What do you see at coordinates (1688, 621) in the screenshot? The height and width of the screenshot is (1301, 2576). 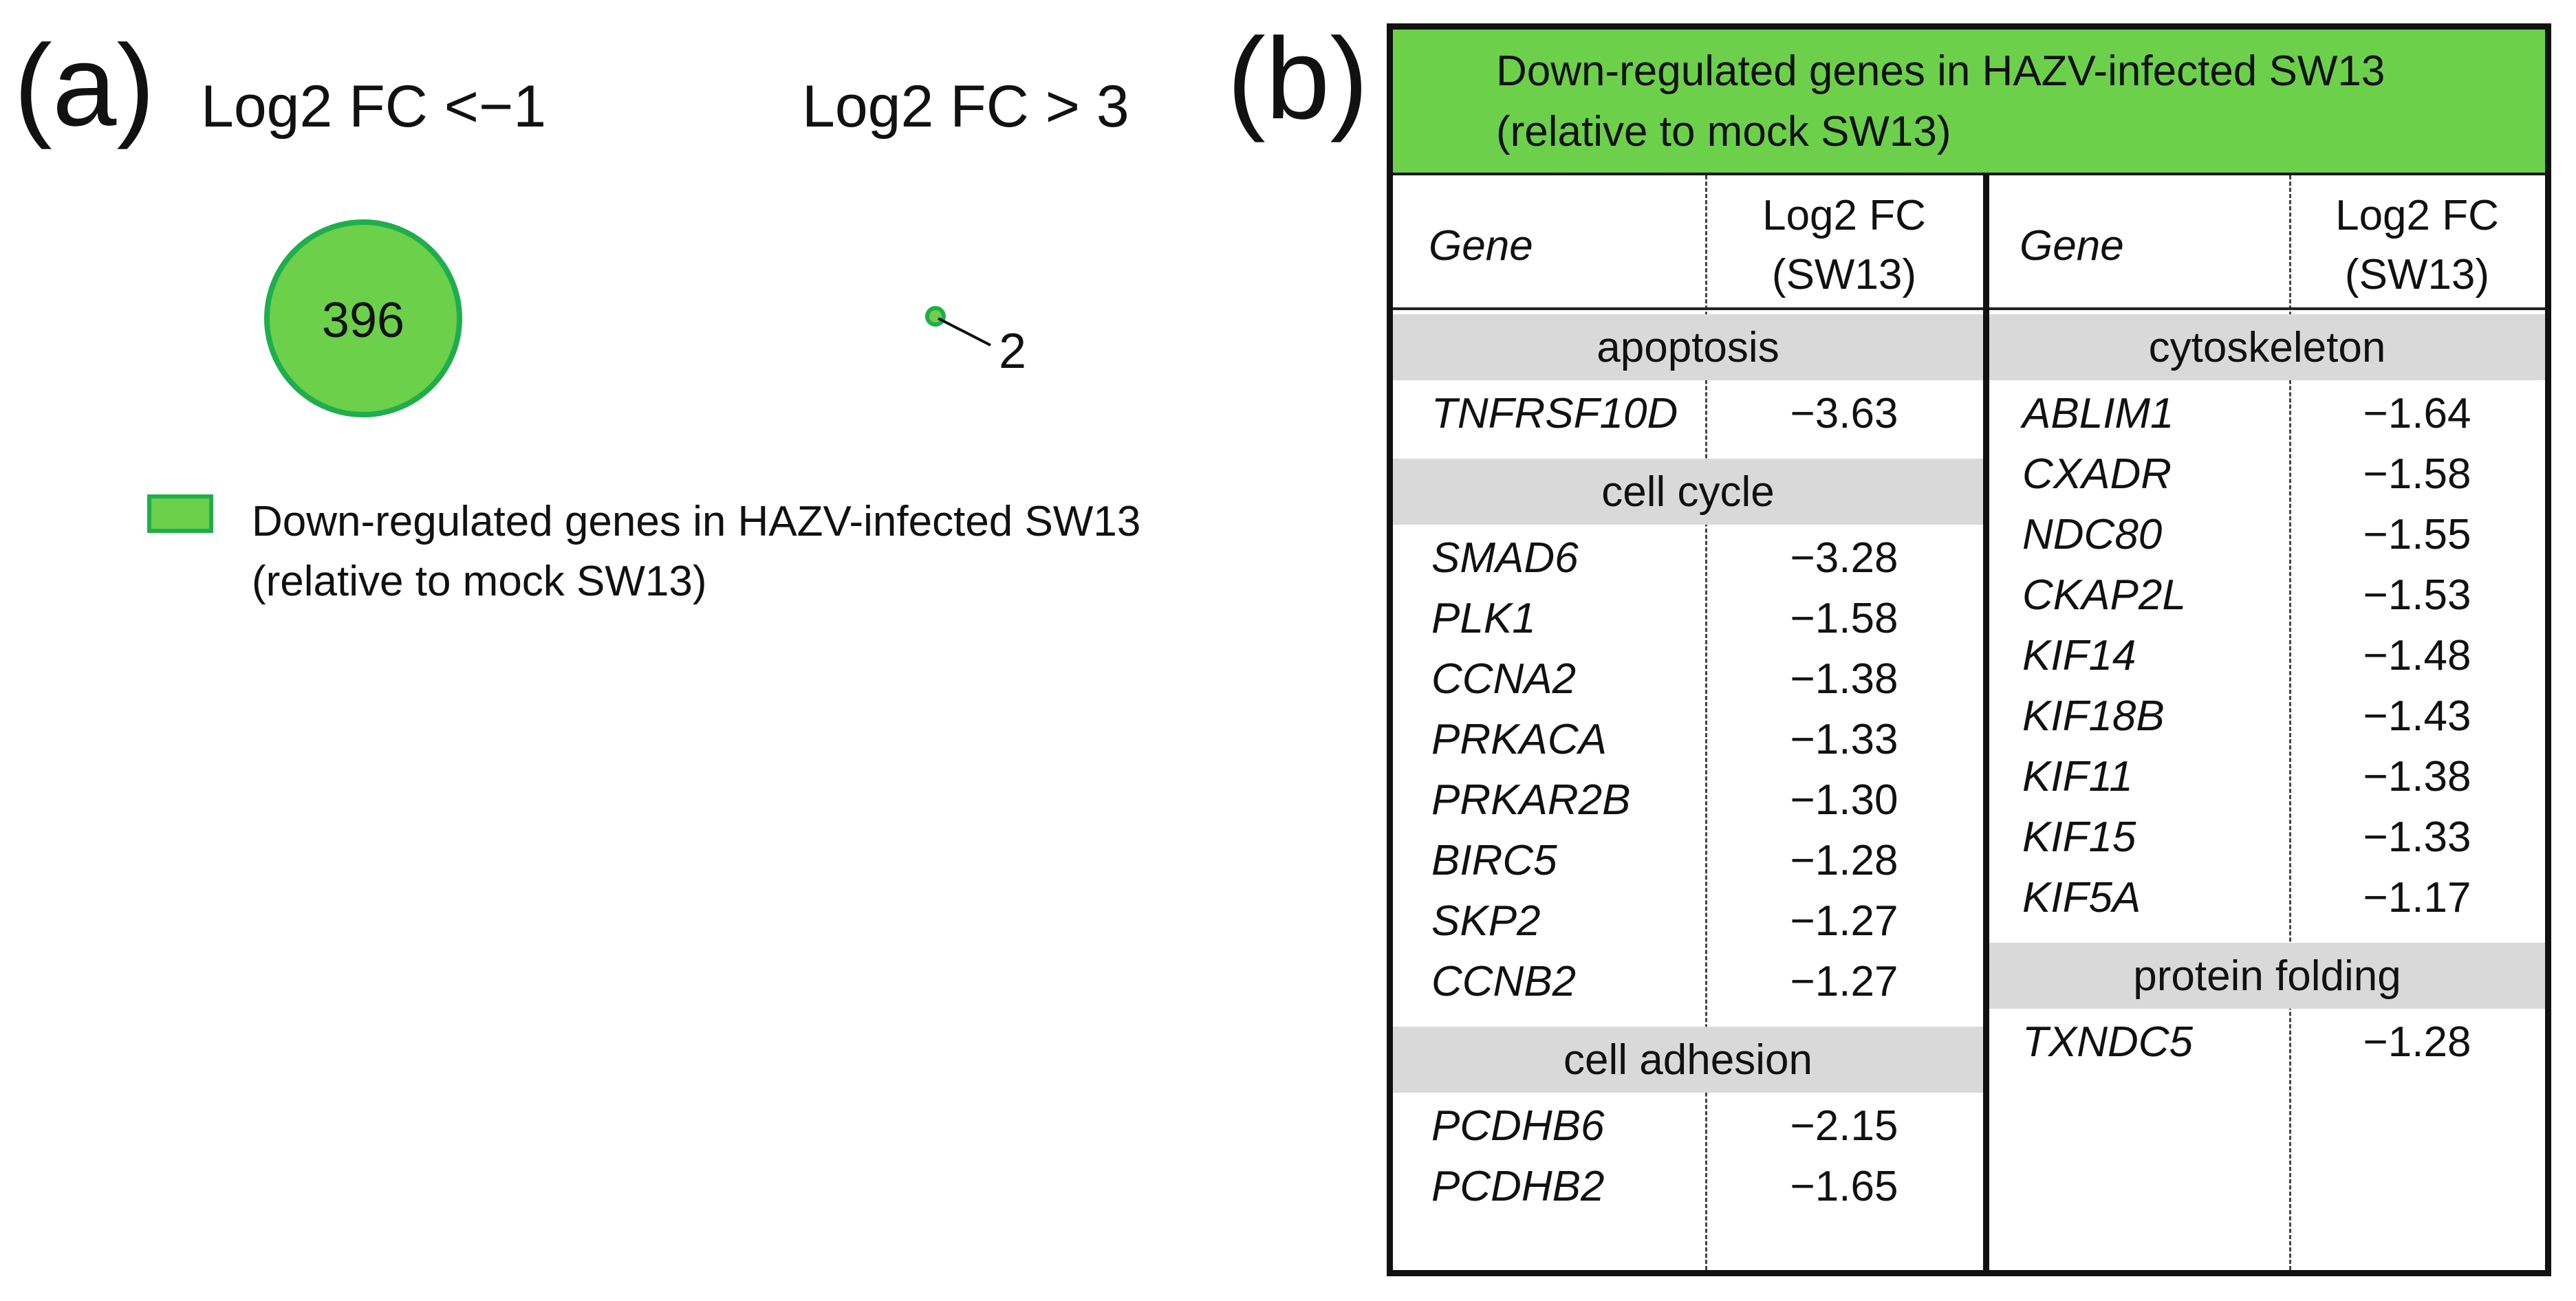 I see `table-row: PLK1 −1.58` at bounding box center [1688, 621].